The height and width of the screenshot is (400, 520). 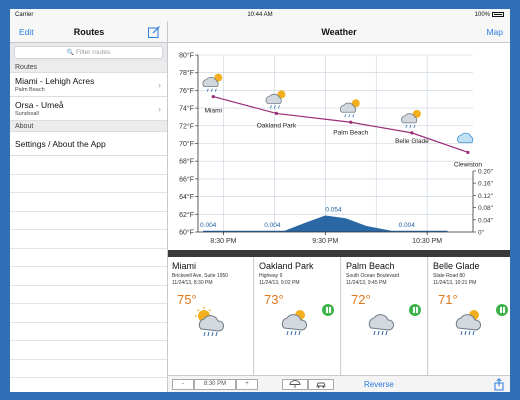 What do you see at coordinates (494, 32) in the screenshot?
I see `map-button: Map` at bounding box center [494, 32].